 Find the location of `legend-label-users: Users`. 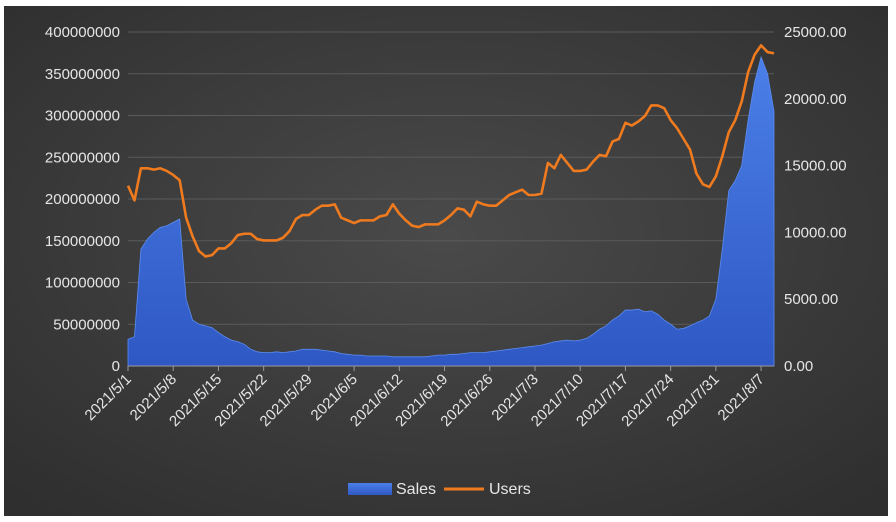

legend-label-users: Users is located at coordinates (510, 489).